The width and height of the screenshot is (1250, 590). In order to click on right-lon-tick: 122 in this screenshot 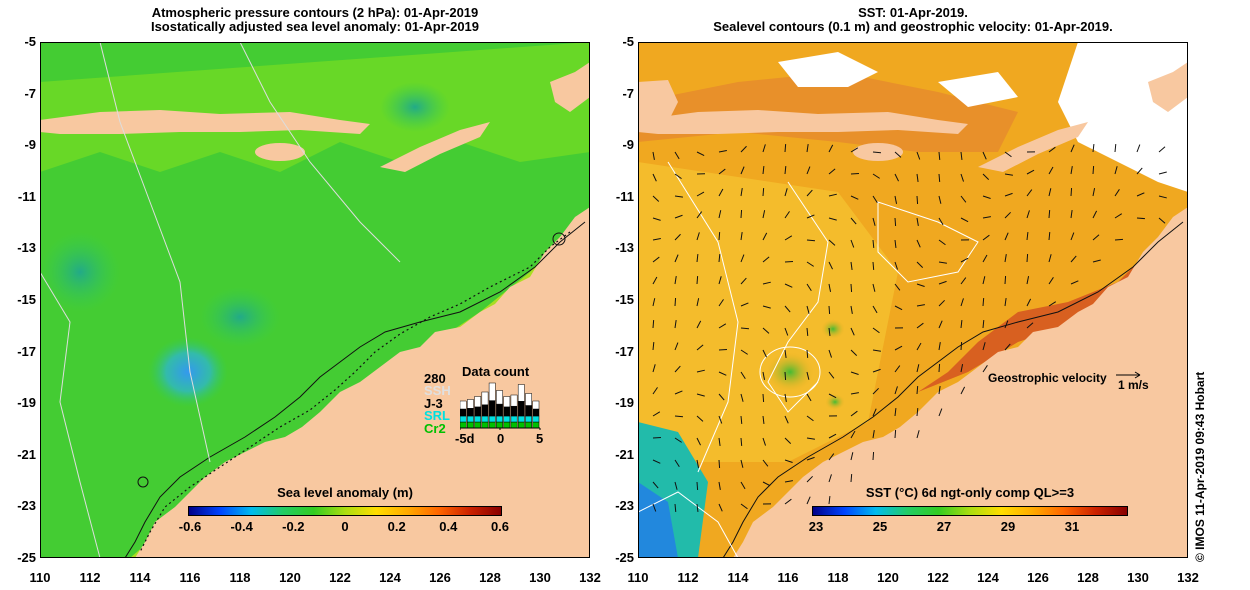, I will do `click(938, 577)`.